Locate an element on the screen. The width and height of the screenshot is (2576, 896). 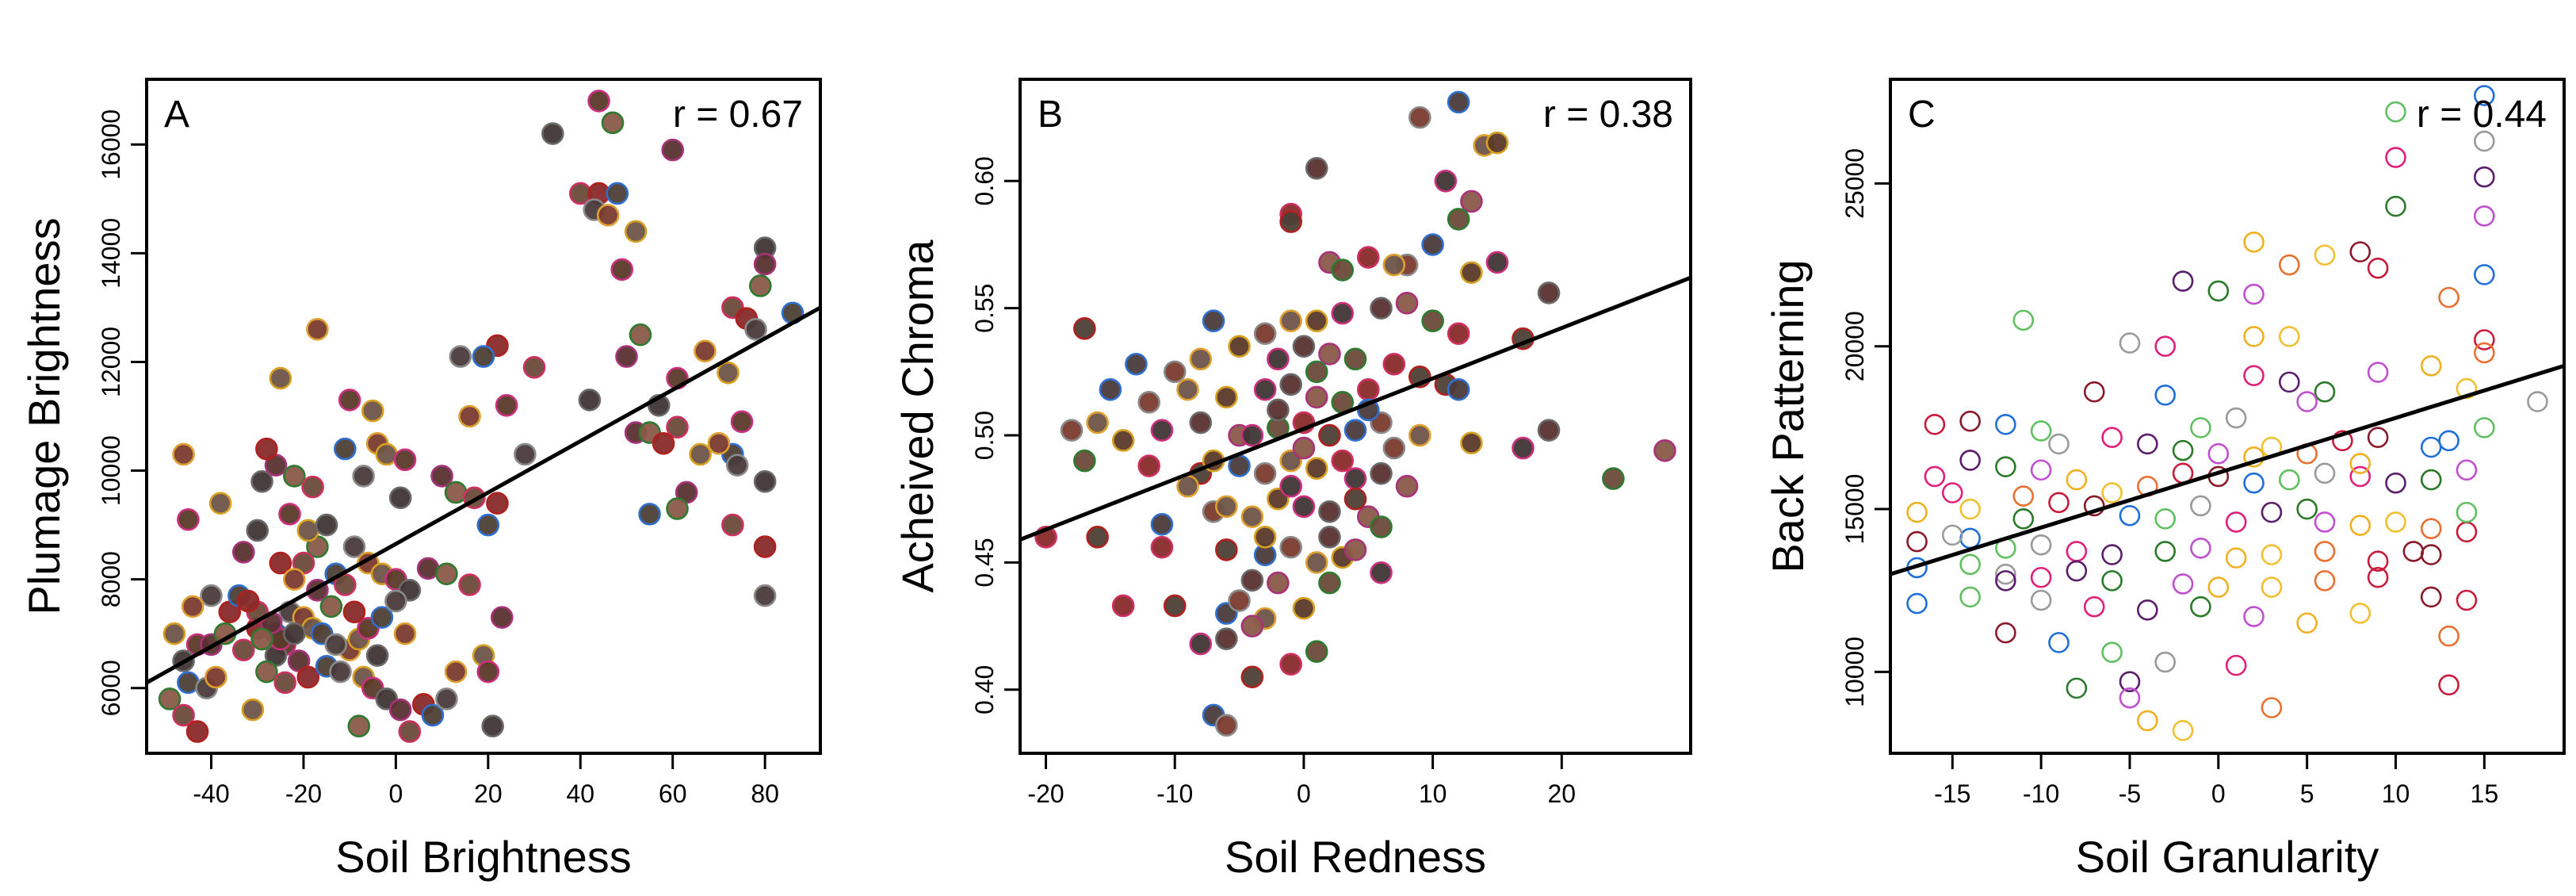
y-axis-label: Plumage Brightness is located at coordinates (44, 416).